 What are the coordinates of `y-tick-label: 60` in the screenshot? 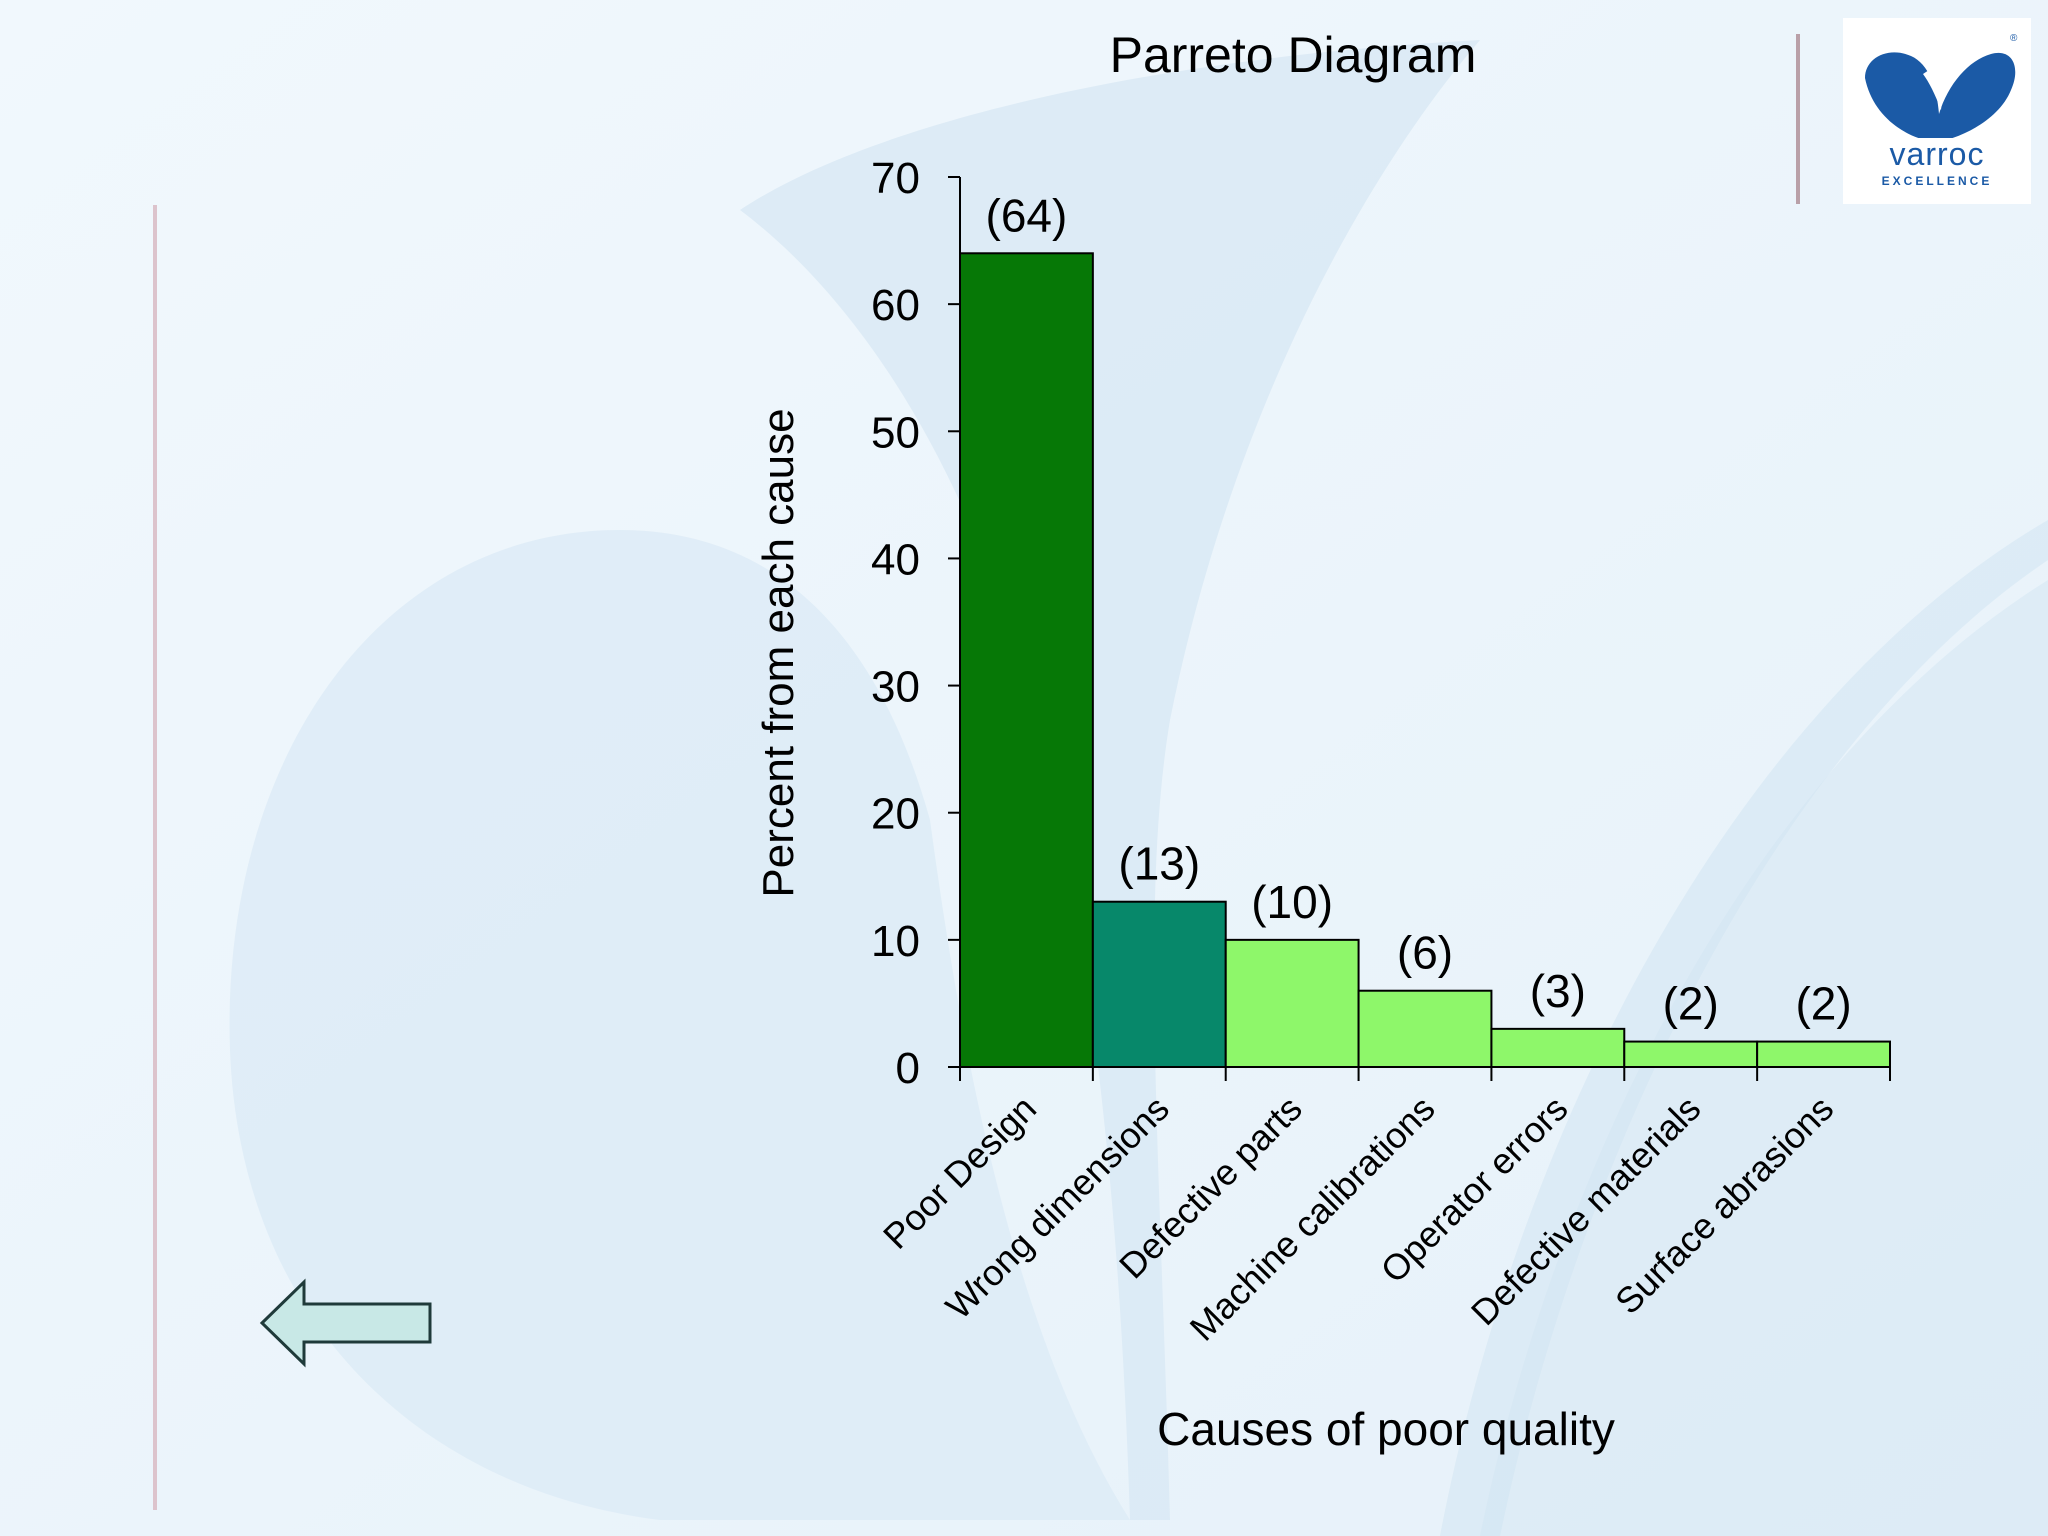 It's located at (895, 305).